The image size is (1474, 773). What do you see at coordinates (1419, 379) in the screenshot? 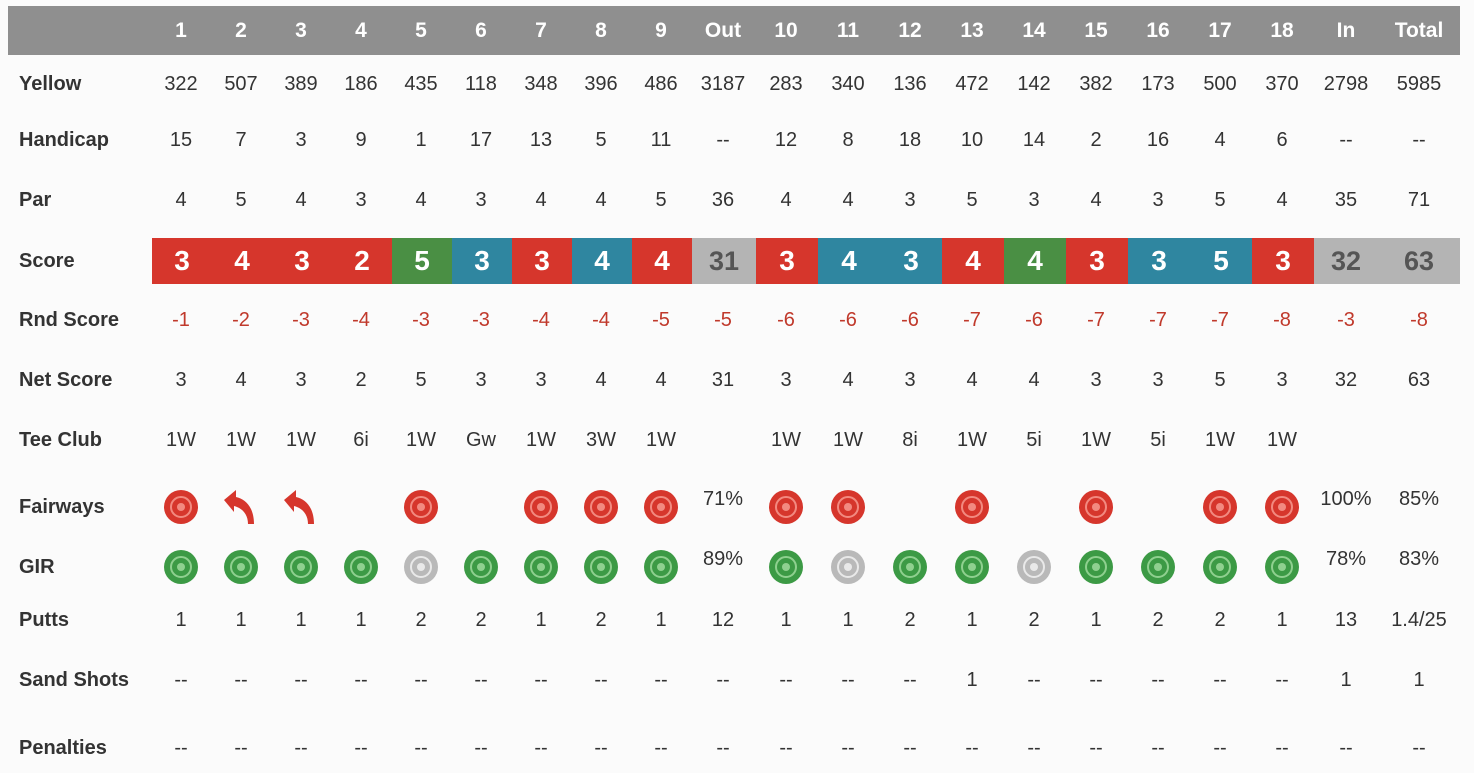
I see `net-score-cell: 63` at bounding box center [1419, 379].